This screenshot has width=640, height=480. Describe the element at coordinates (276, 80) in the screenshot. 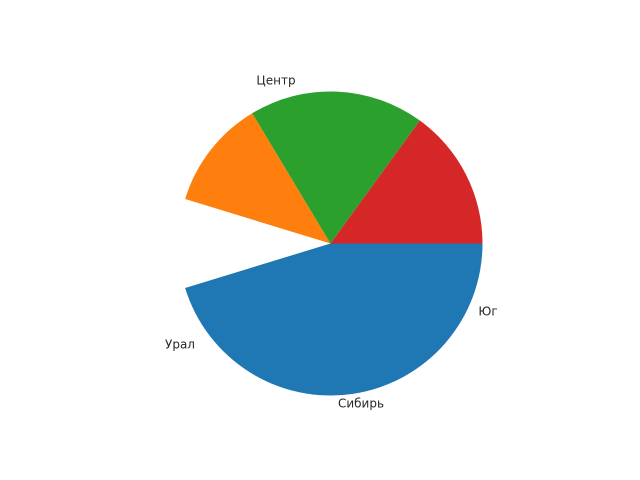

I see `pie-slice-label-0: Центр` at that location.